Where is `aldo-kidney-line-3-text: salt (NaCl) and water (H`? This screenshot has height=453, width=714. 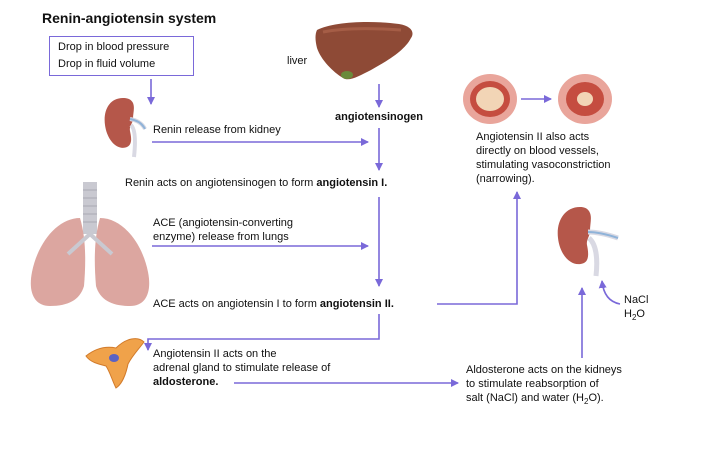
aldo-kidney-line-3-text: salt (NaCl) and water (H is located at coordinates (525, 398).